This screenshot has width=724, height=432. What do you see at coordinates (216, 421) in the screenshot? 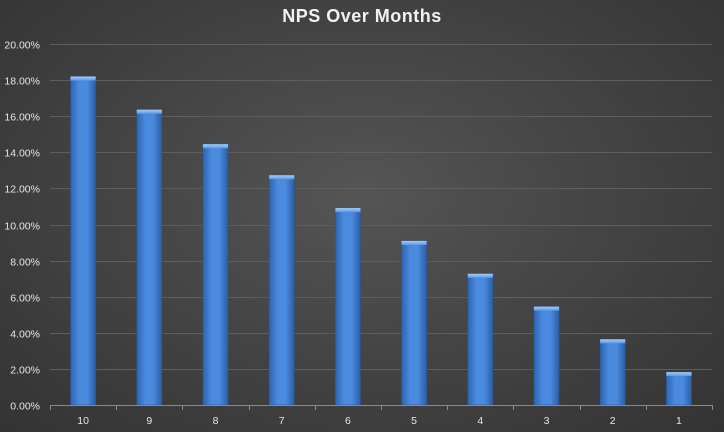
I see `x-tick-label: 8` at bounding box center [216, 421].